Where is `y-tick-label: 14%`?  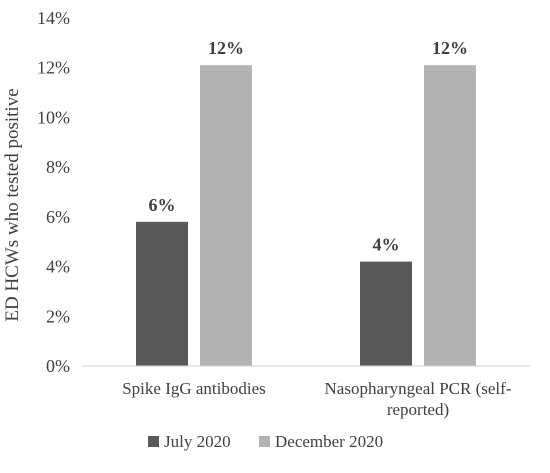 y-tick-label: 14% is located at coordinates (53, 18).